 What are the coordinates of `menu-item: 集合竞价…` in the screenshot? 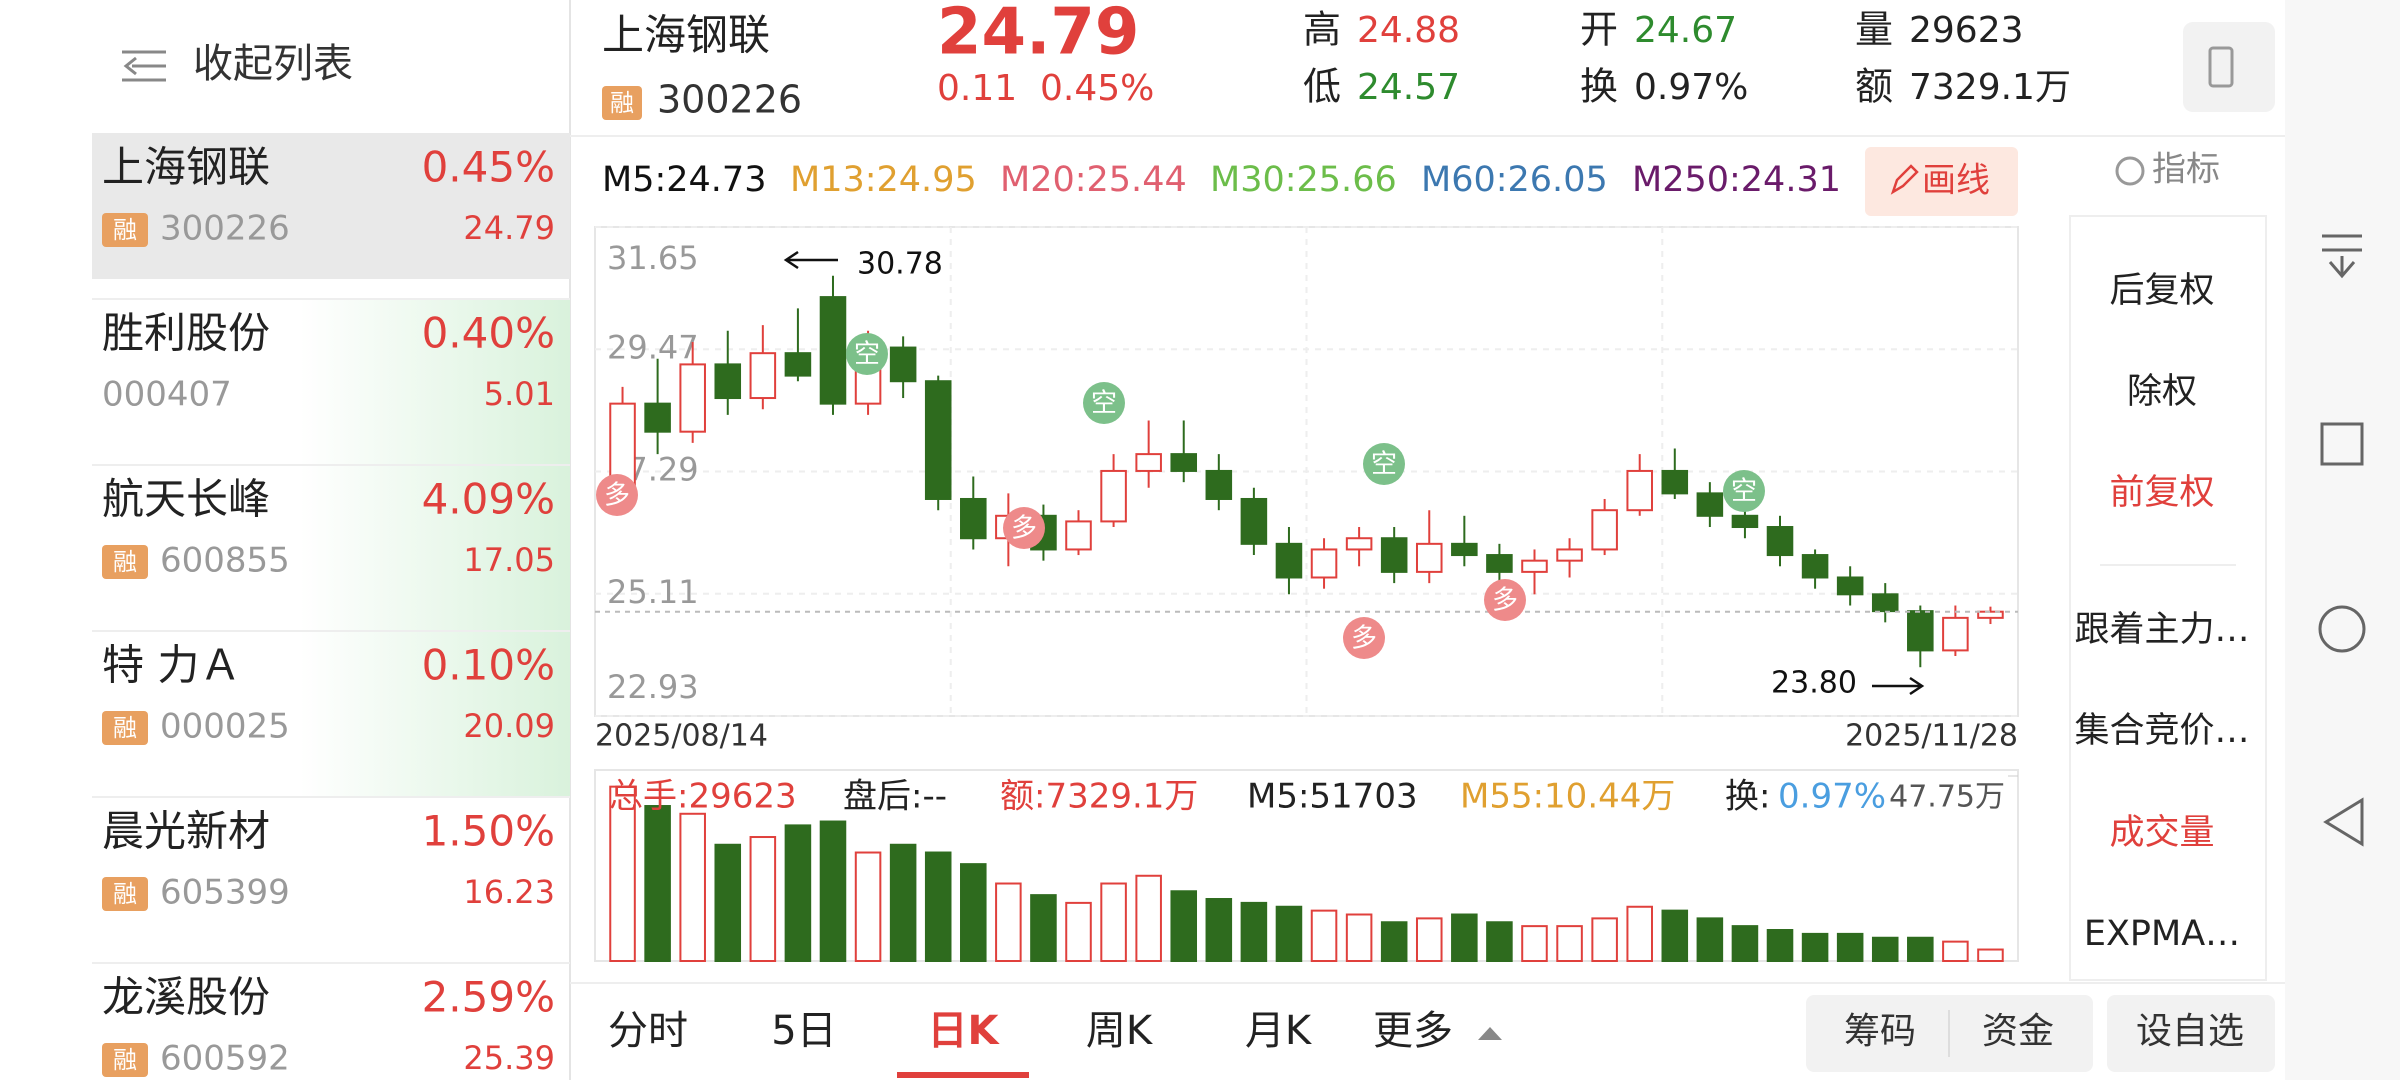 It's located at (2161, 731).